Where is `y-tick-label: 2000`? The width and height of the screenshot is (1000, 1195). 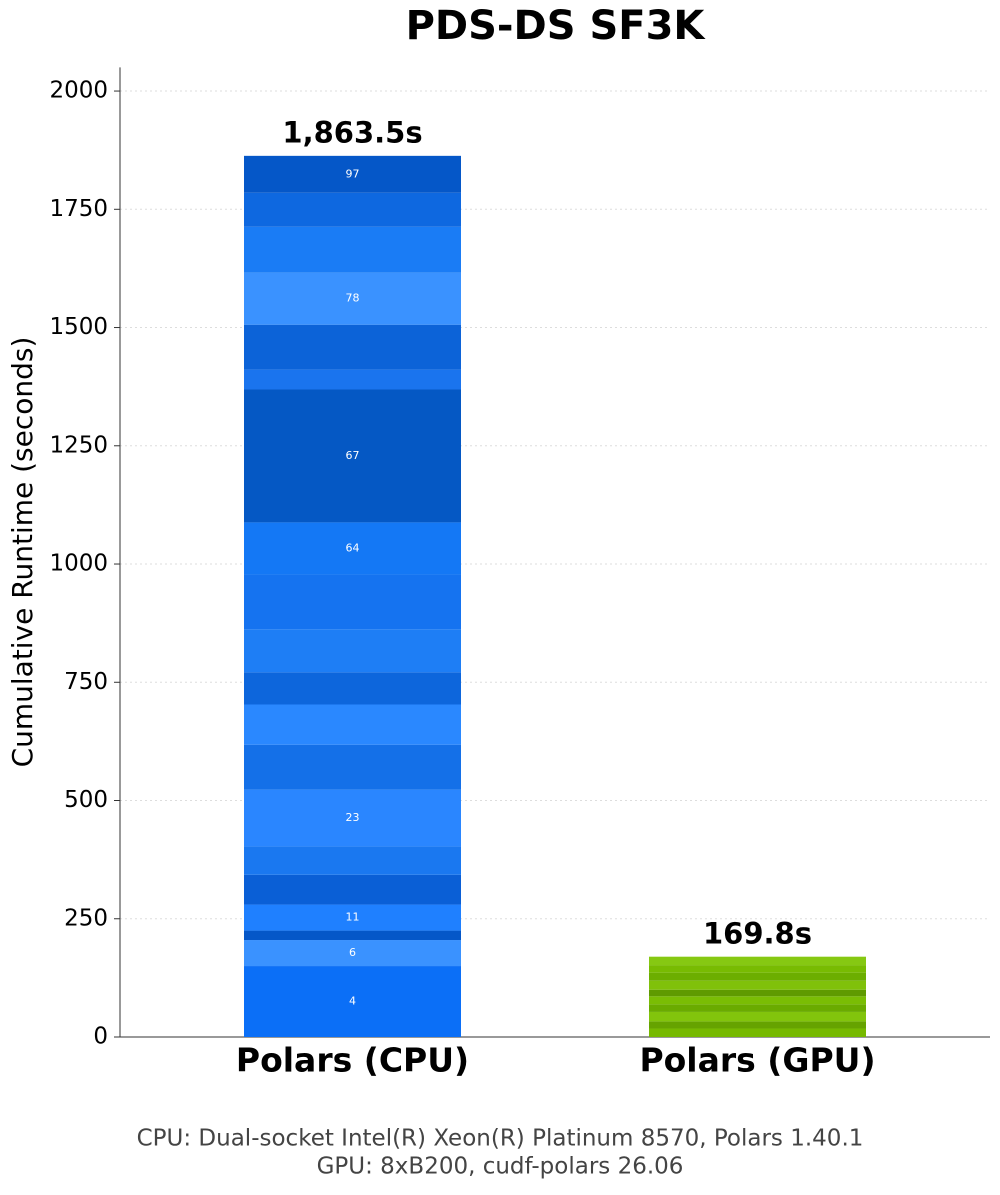 y-tick-label: 2000 is located at coordinates (78, 91).